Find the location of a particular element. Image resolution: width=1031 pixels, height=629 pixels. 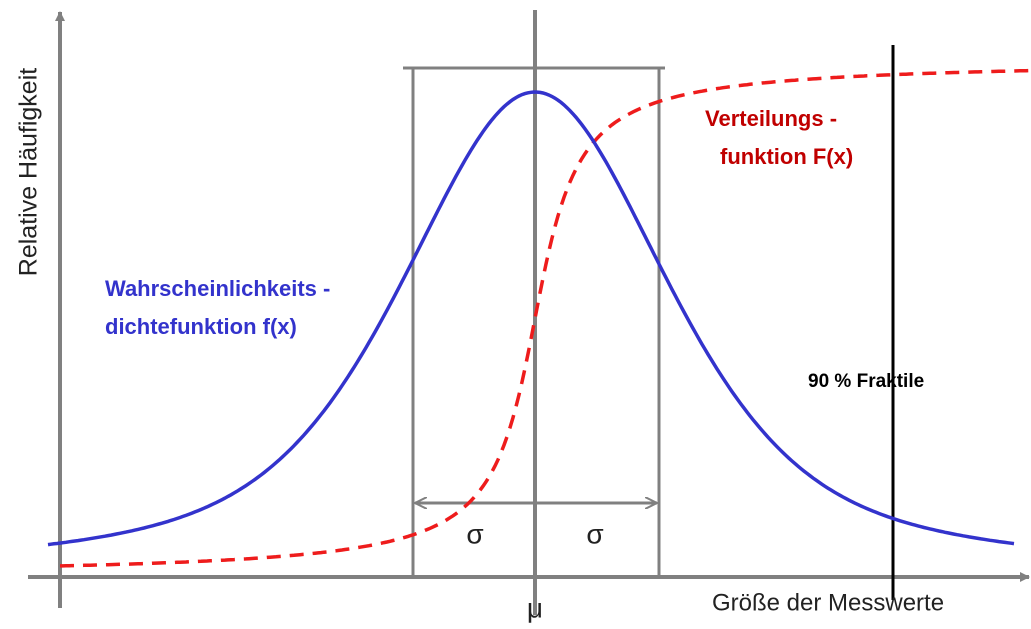

y-axis-label: Relative Häufigkeit is located at coordinates (29, 172).